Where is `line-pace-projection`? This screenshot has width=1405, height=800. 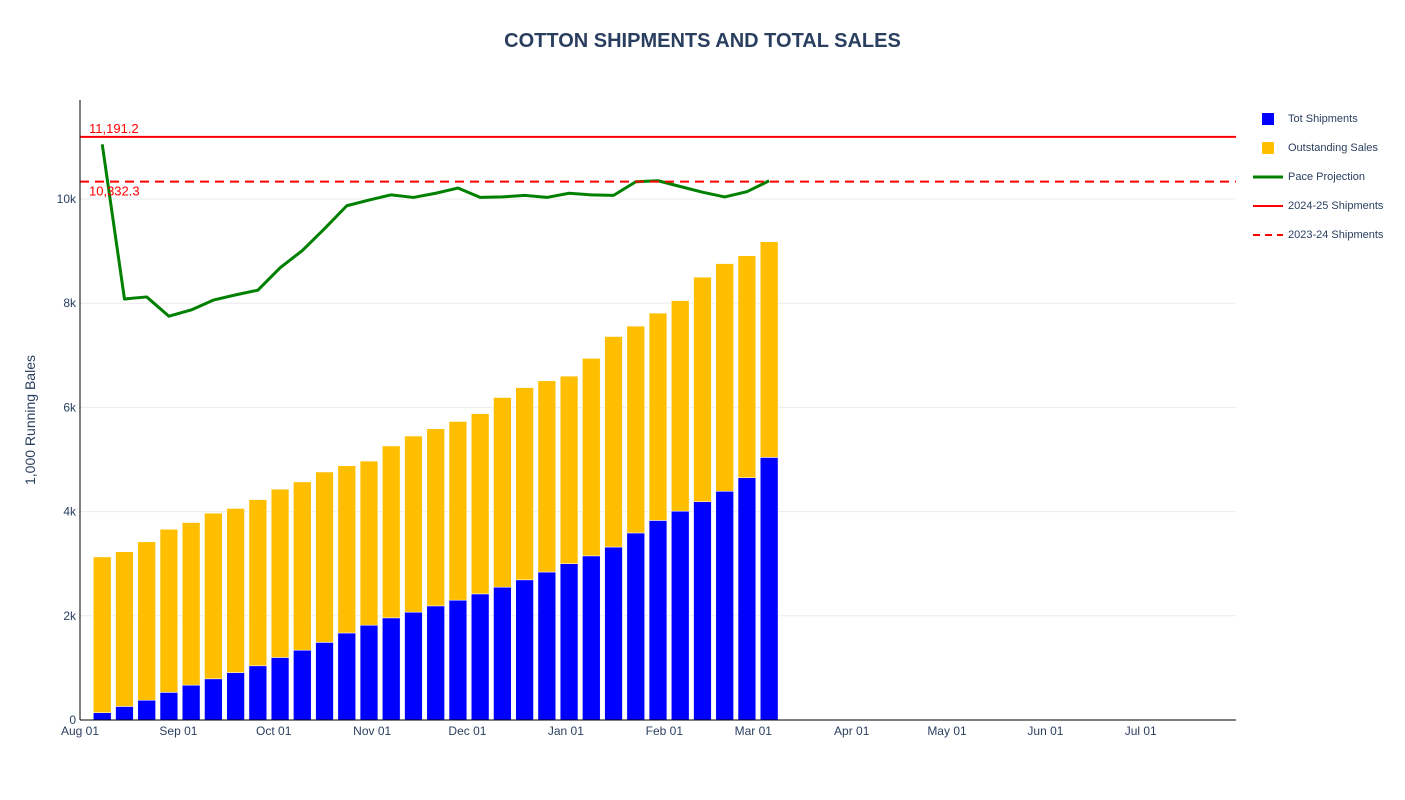 line-pace-projection is located at coordinates (435, 231).